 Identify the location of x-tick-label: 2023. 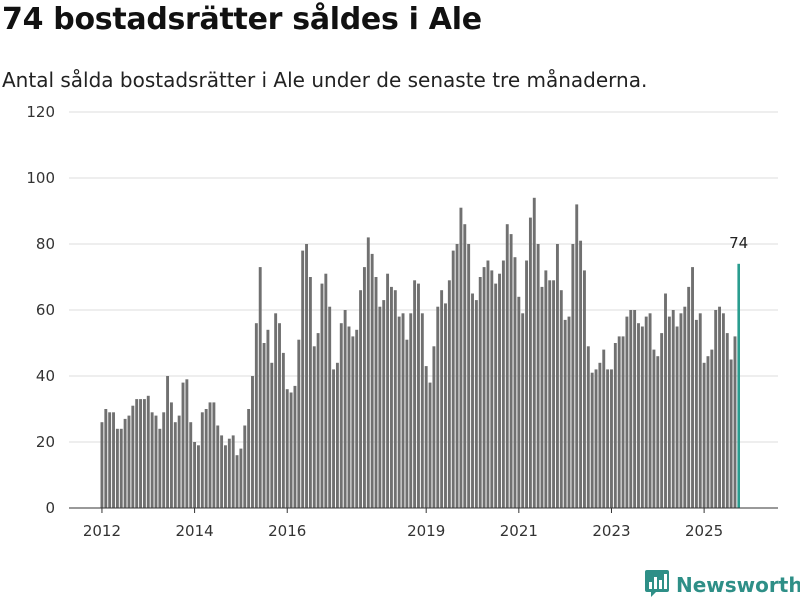
(611, 531).